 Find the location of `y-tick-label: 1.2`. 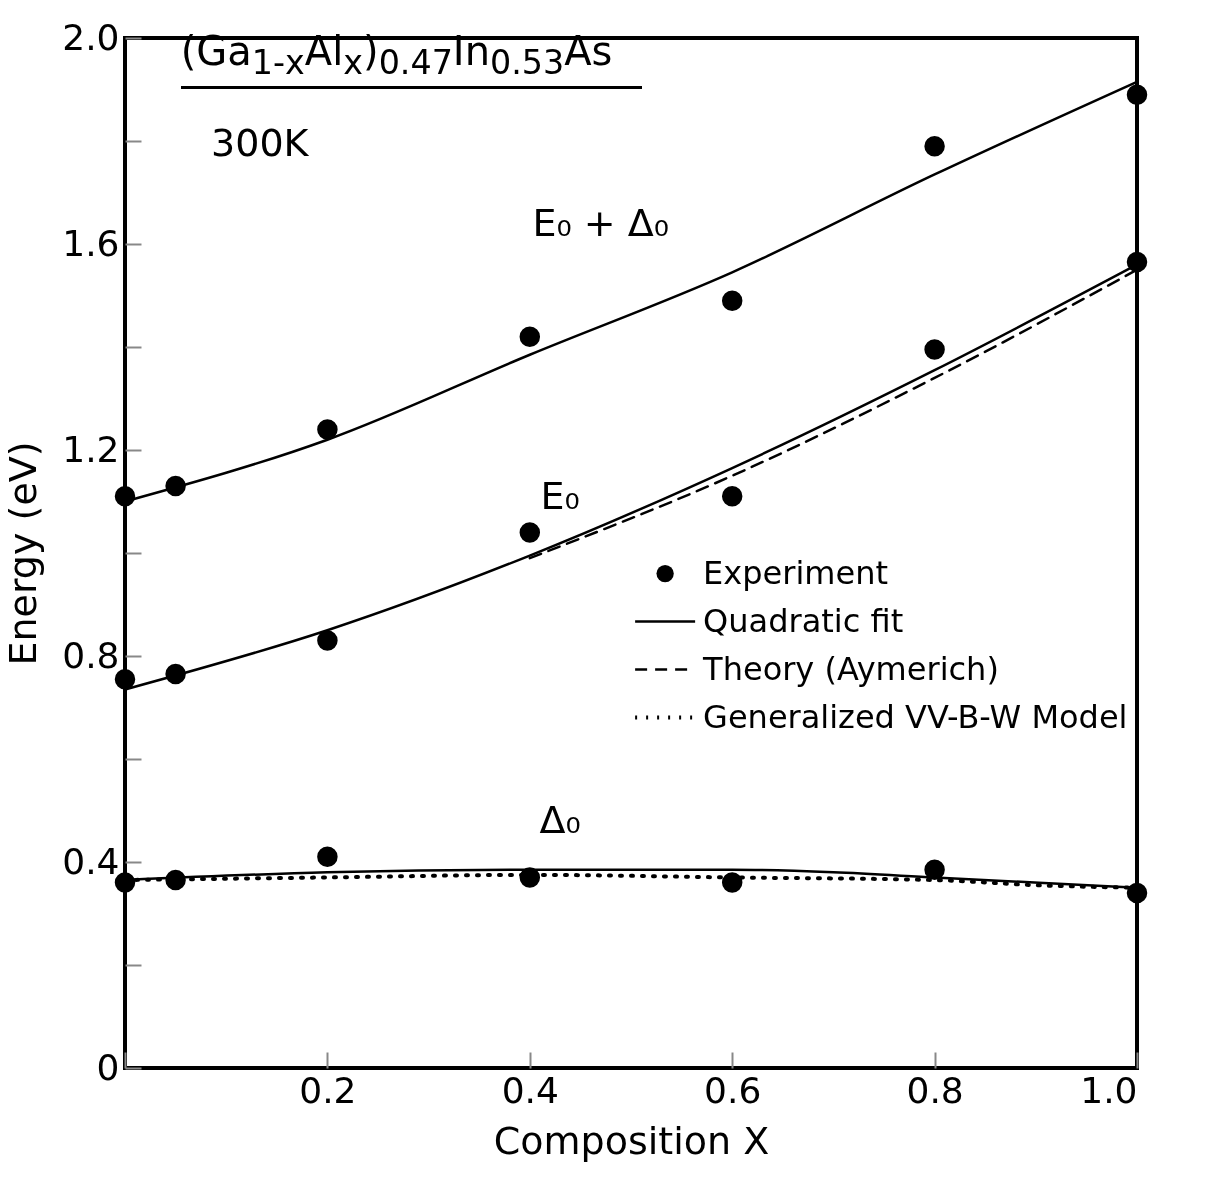

y-tick-label: 1.2 is located at coordinates (91, 449).